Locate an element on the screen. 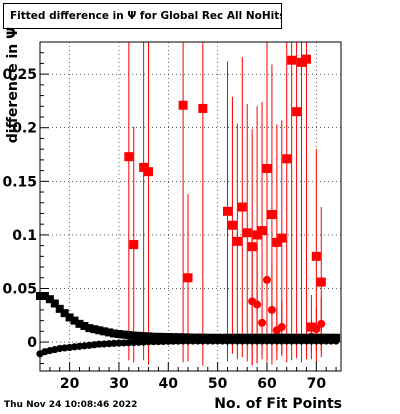 The height and width of the screenshot is (414, 400). x-tick-label: 40 is located at coordinates (169, 384).